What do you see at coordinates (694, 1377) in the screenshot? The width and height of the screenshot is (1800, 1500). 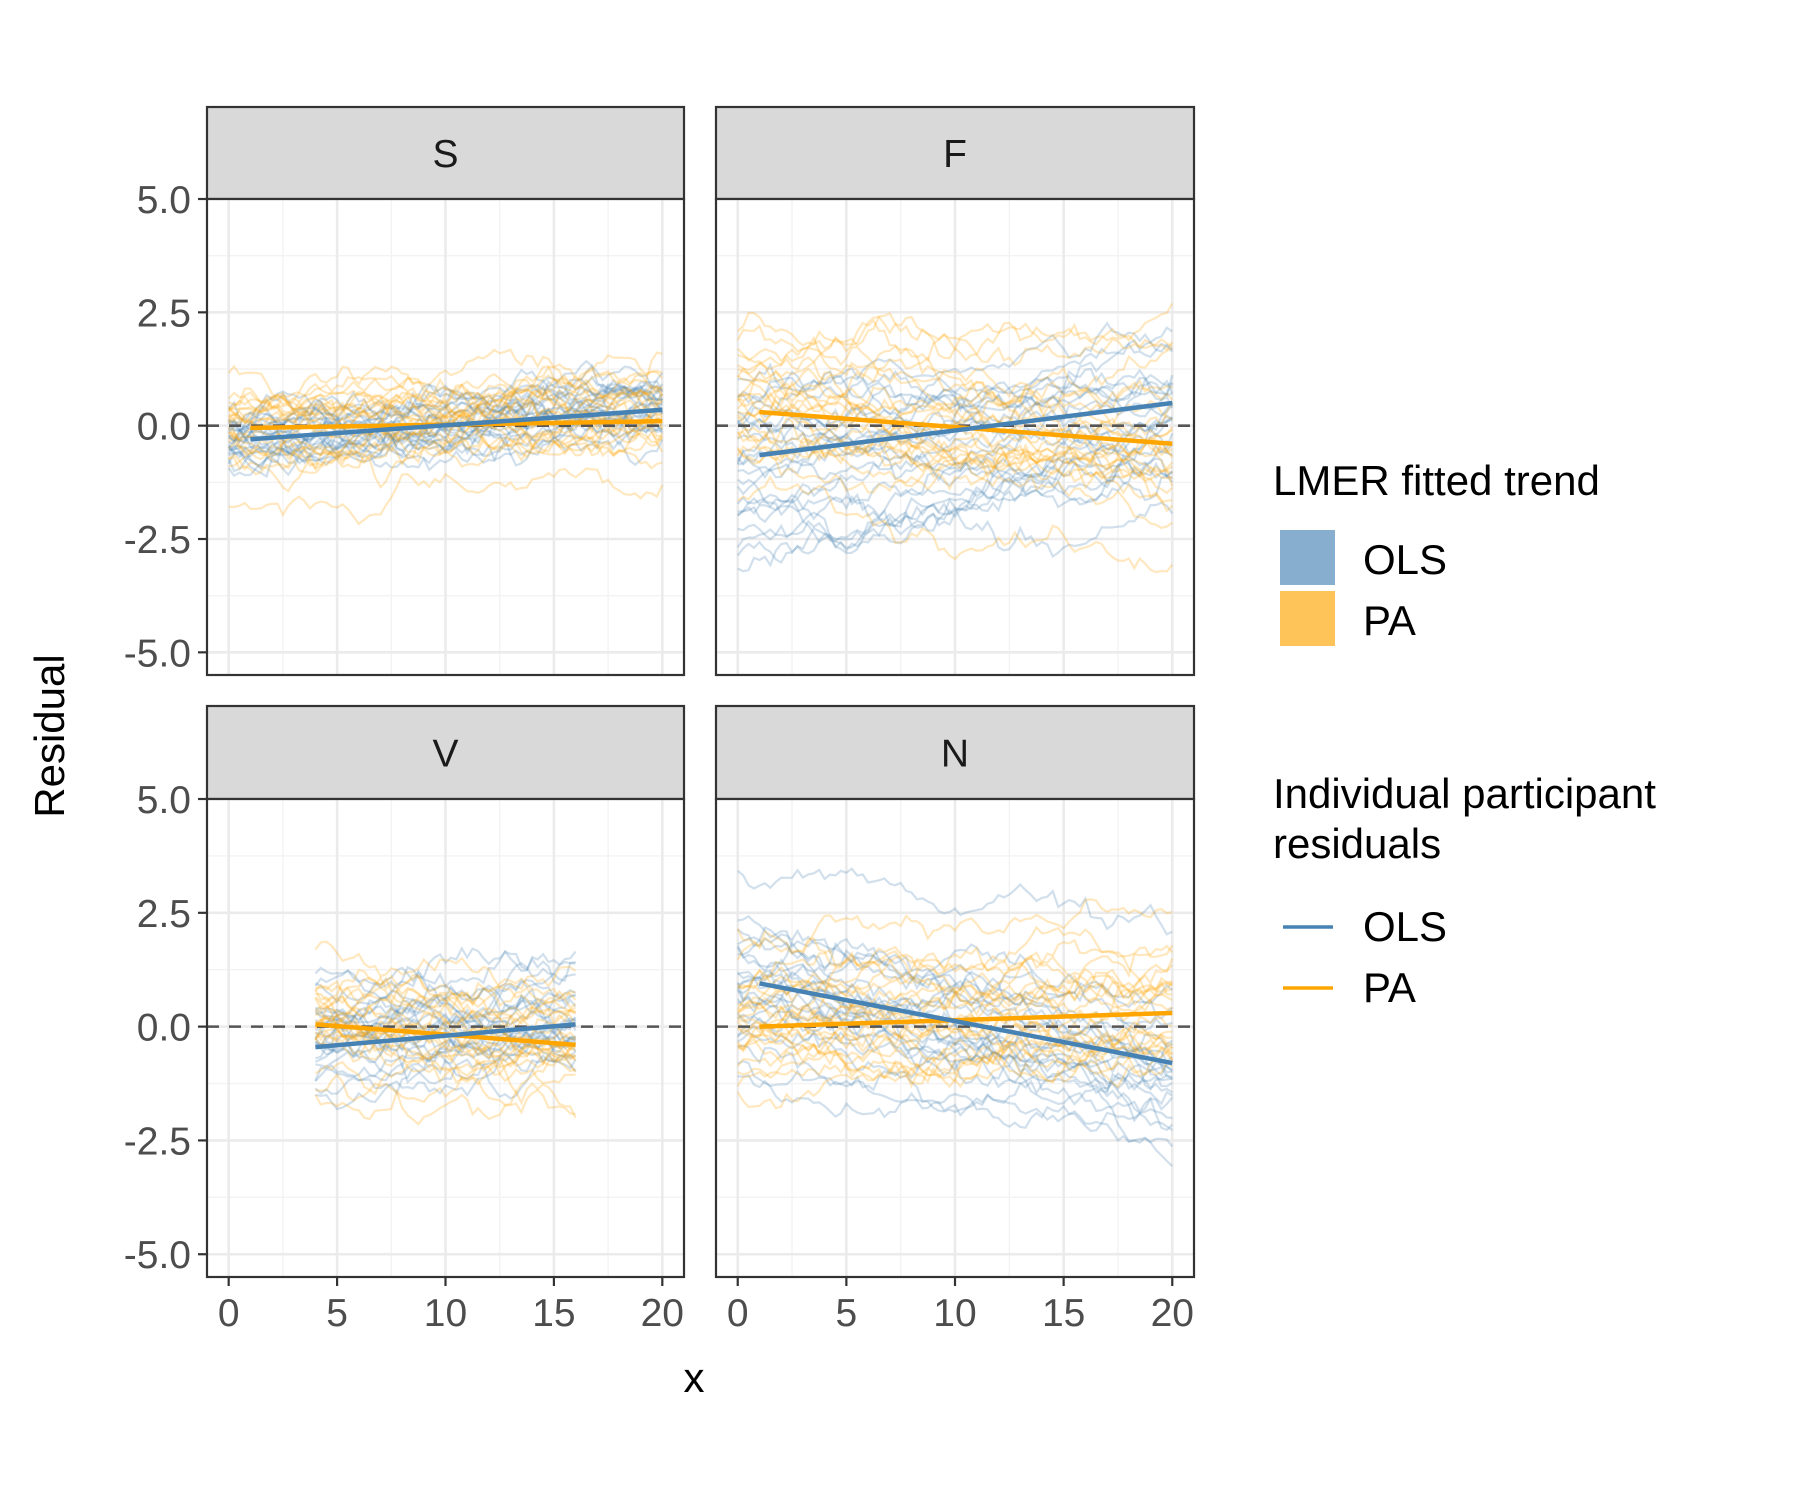 I see `x-axis-title: x` at bounding box center [694, 1377].